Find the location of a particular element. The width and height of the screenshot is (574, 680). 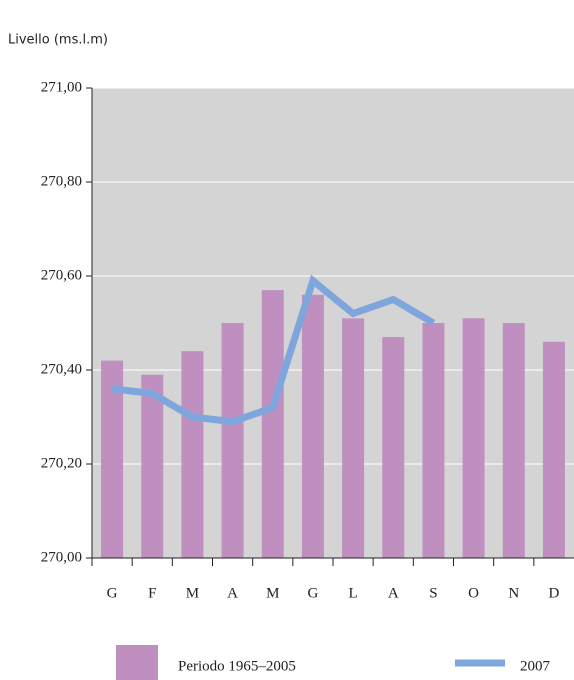

y-tick-label: 270,00 is located at coordinates (61, 557).